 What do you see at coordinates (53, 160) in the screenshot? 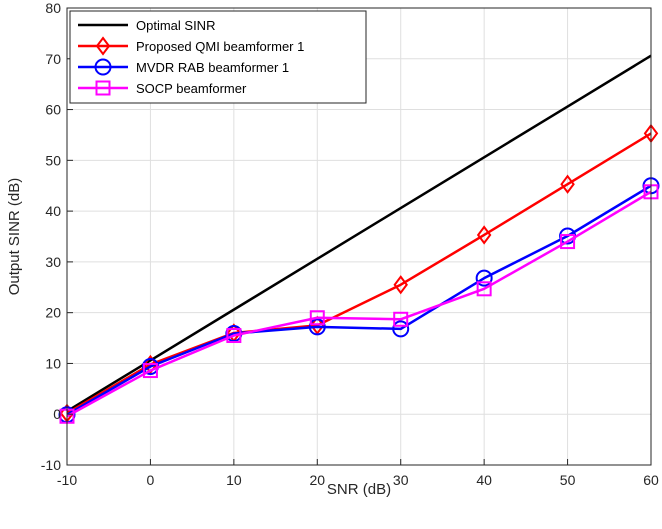
I see `y-tick-label: 50` at bounding box center [53, 160].